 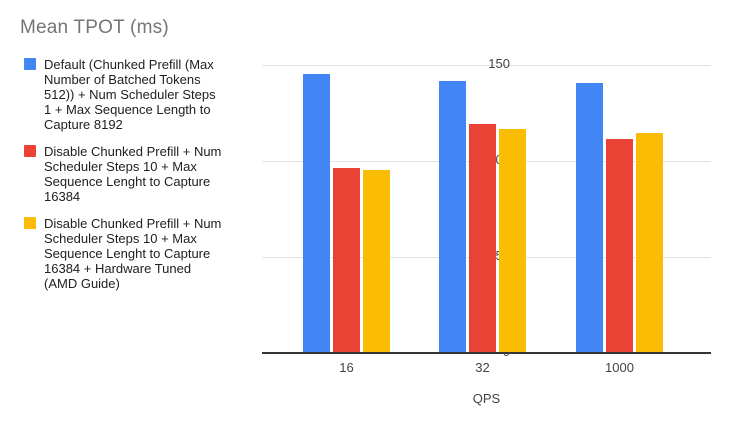 I want to click on bar-series1-qps1000, so click(x=589, y=217).